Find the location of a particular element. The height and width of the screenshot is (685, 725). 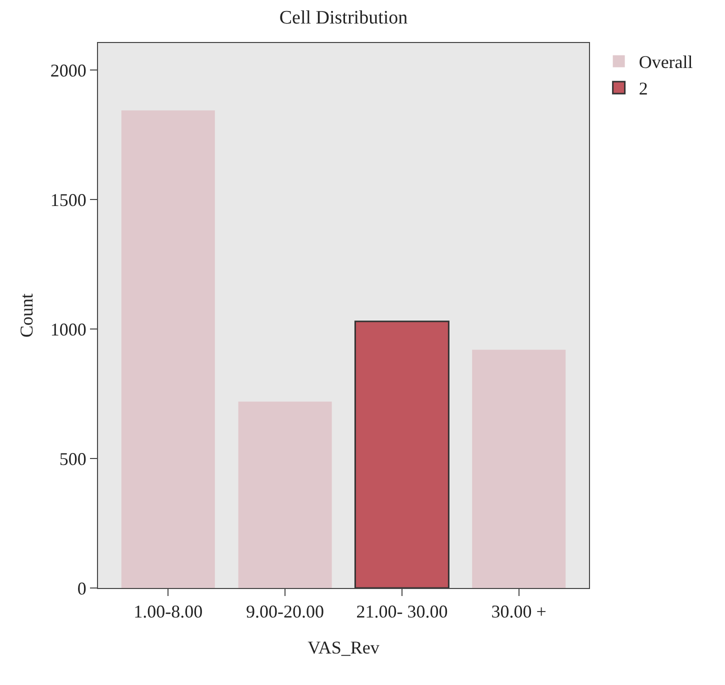

x-tick-label: 1.00-8.00 is located at coordinates (168, 612).